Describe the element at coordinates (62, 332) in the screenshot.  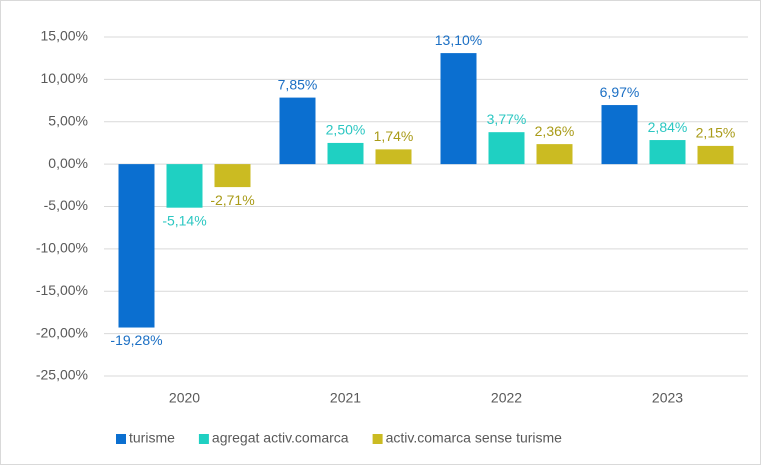
I see `y-tick-label: -20,00%` at that location.